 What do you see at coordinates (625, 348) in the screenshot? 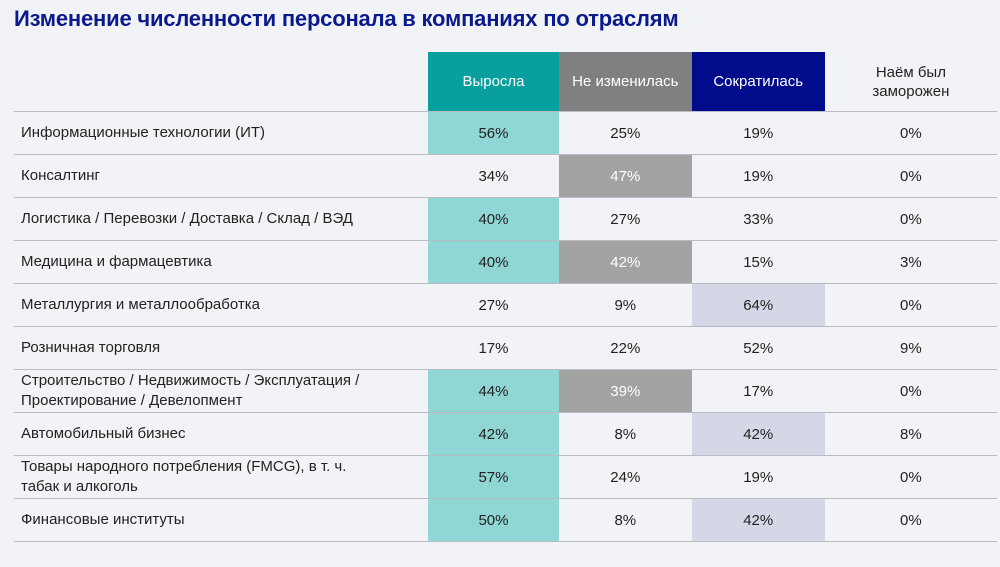
I see `cell-unchanged: 22%` at bounding box center [625, 348].